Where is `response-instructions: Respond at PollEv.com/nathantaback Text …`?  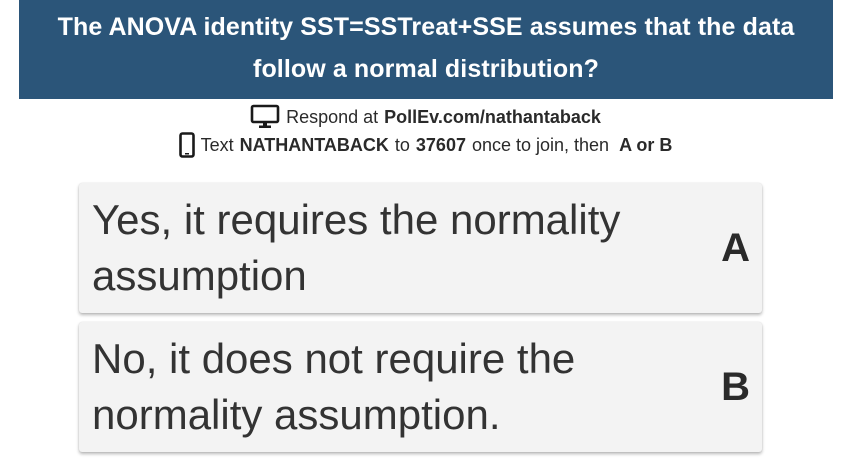
response-instructions: Respond at PollEv.com/nathantaback Text … is located at coordinates (425, 131).